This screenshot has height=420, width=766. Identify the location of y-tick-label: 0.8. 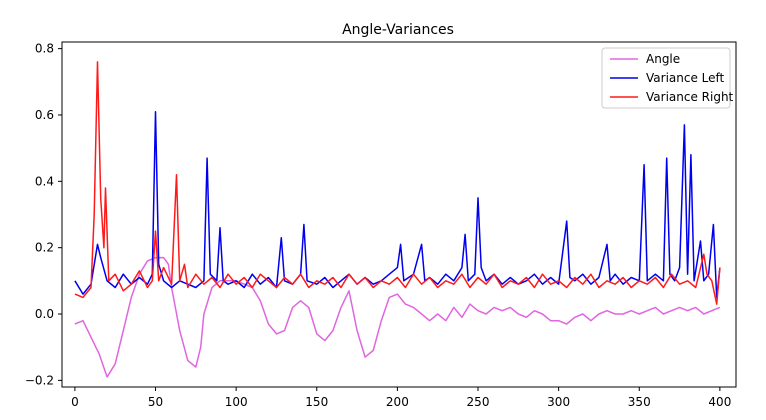
(44, 49).